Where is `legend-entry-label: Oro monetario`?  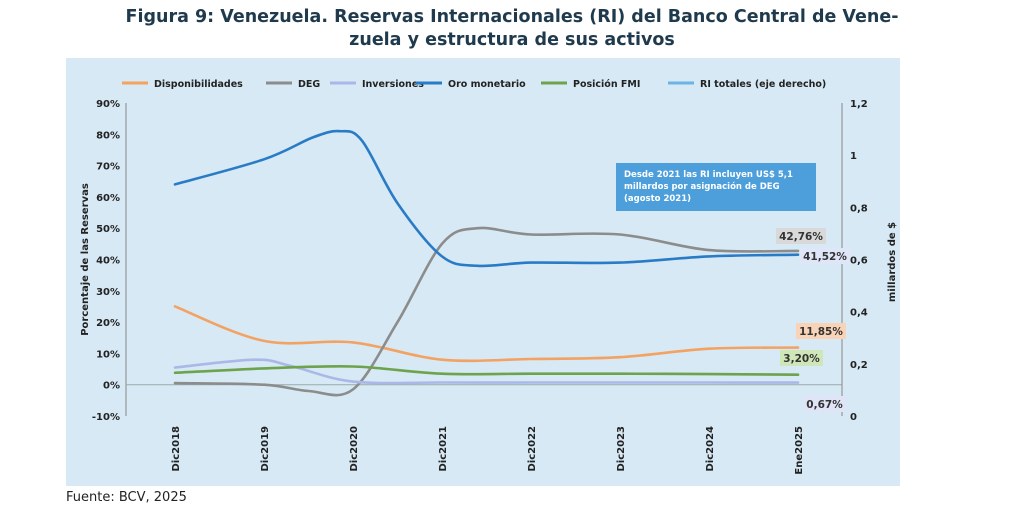 legend-entry-label: Oro monetario is located at coordinates (487, 84).